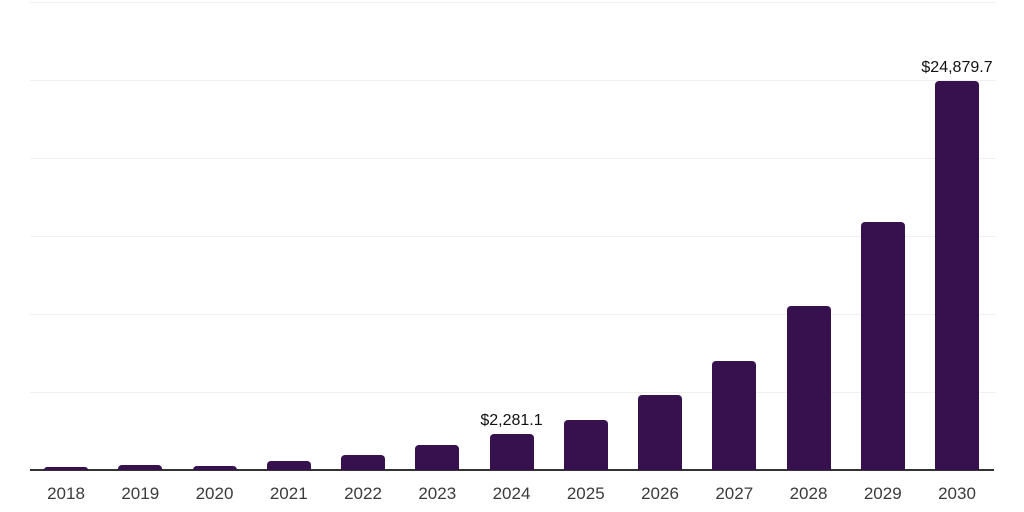  Describe the element at coordinates (214, 467) in the screenshot. I see `bar-2020` at that location.